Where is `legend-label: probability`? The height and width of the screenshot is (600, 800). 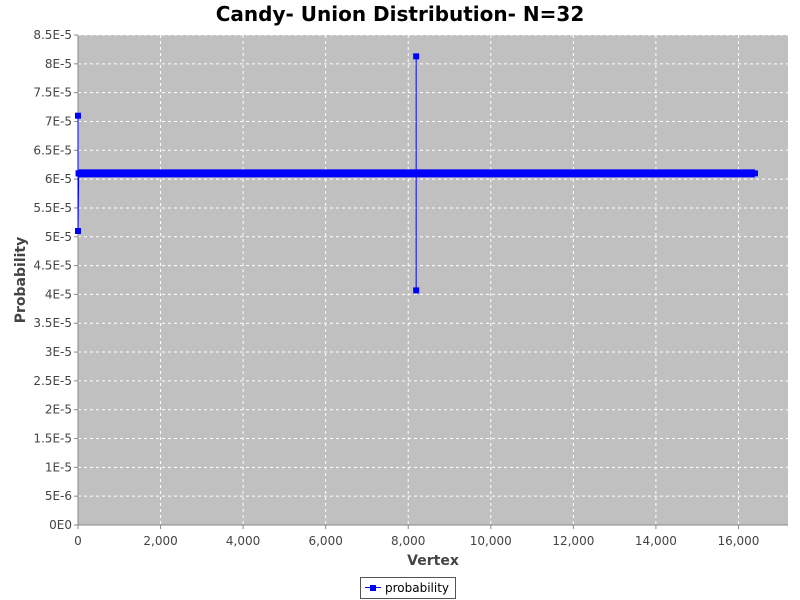
legend-label: probability is located at coordinates (417, 588).